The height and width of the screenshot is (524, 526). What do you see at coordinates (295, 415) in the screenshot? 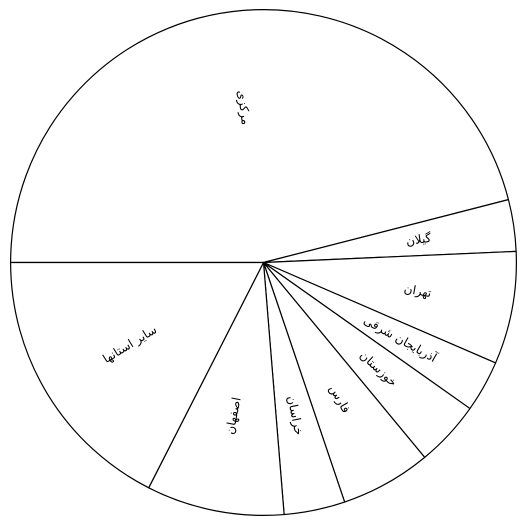
I see `slice-label: خراسان` at bounding box center [295, 415].